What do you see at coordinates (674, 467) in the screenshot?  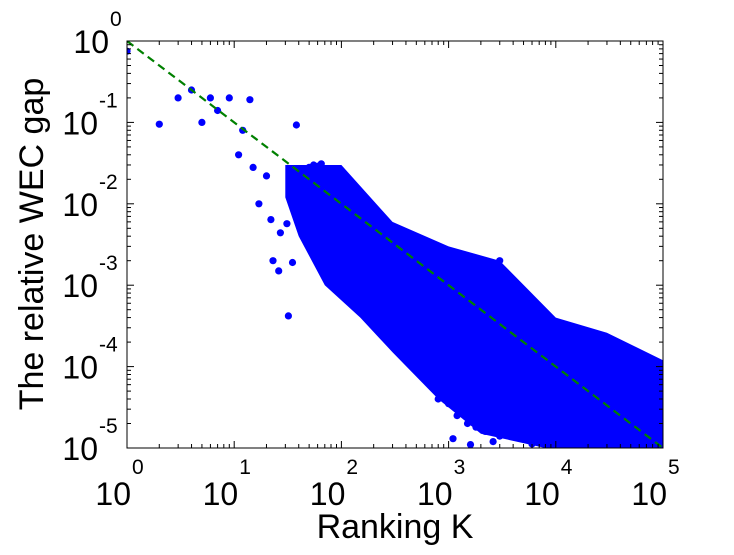 I see `svg-text: 5` at bounding box center [674, 467].